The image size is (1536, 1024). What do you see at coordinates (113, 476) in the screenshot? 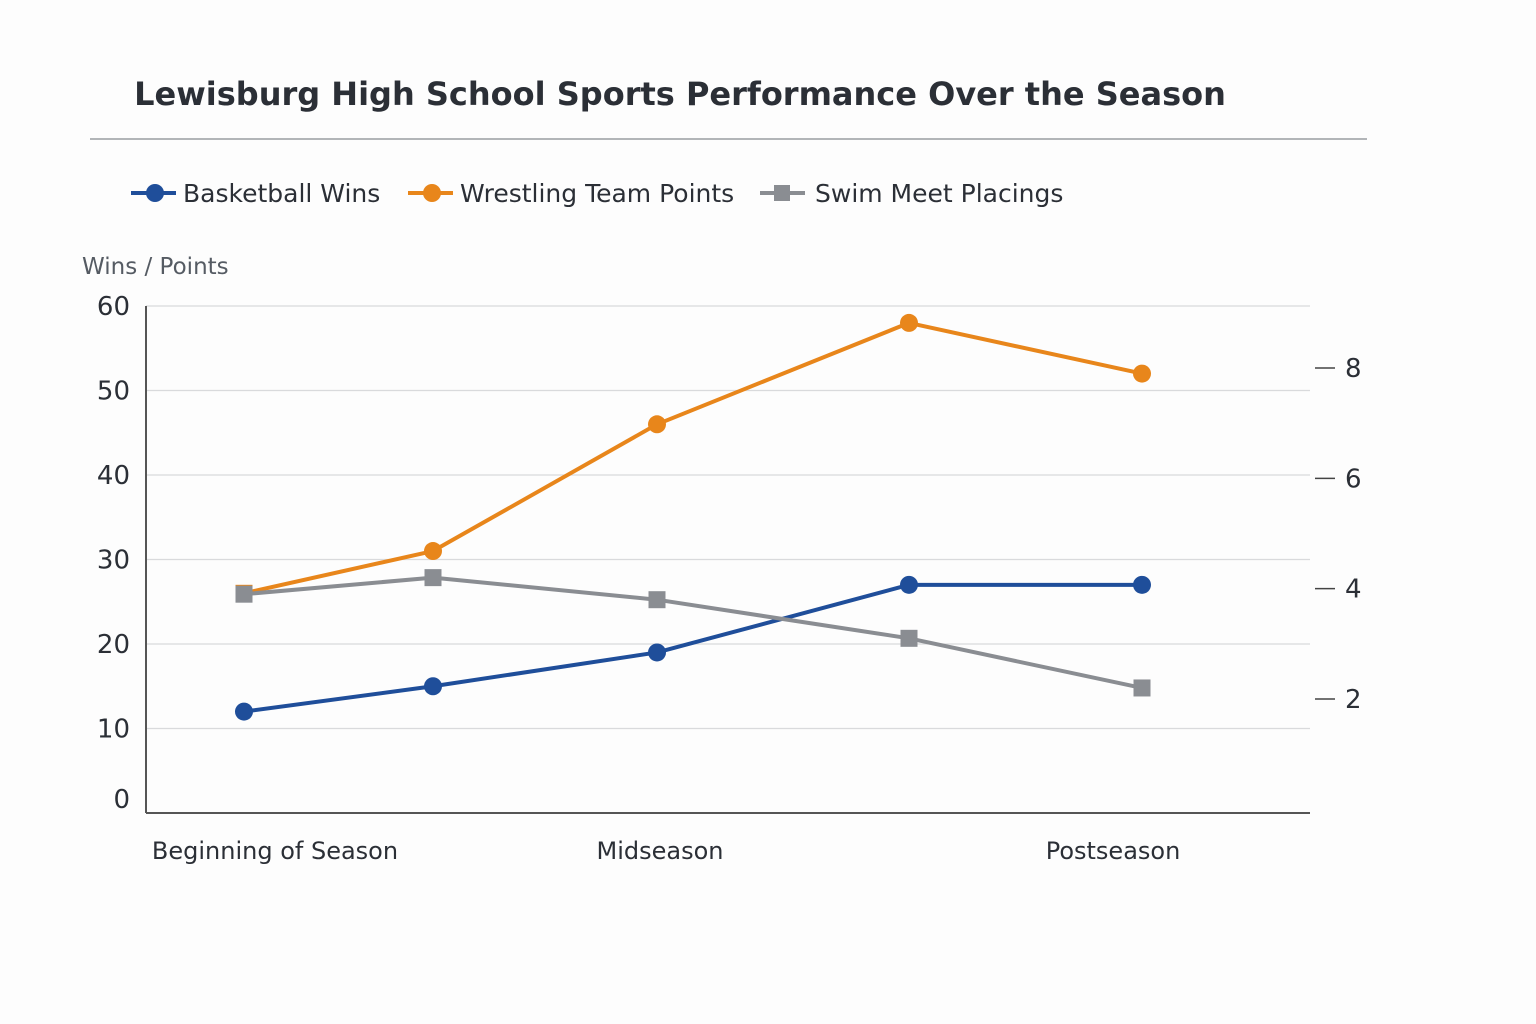
I see `y-tick-label-40: 40` at bounding box center [113, 476].